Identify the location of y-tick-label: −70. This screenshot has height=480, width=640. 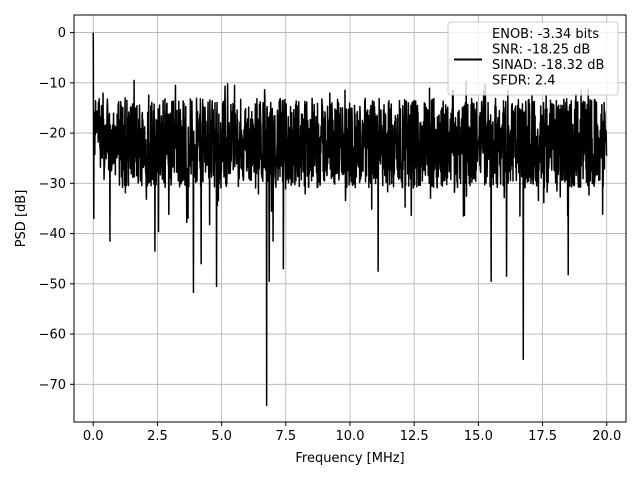
(52, 385).